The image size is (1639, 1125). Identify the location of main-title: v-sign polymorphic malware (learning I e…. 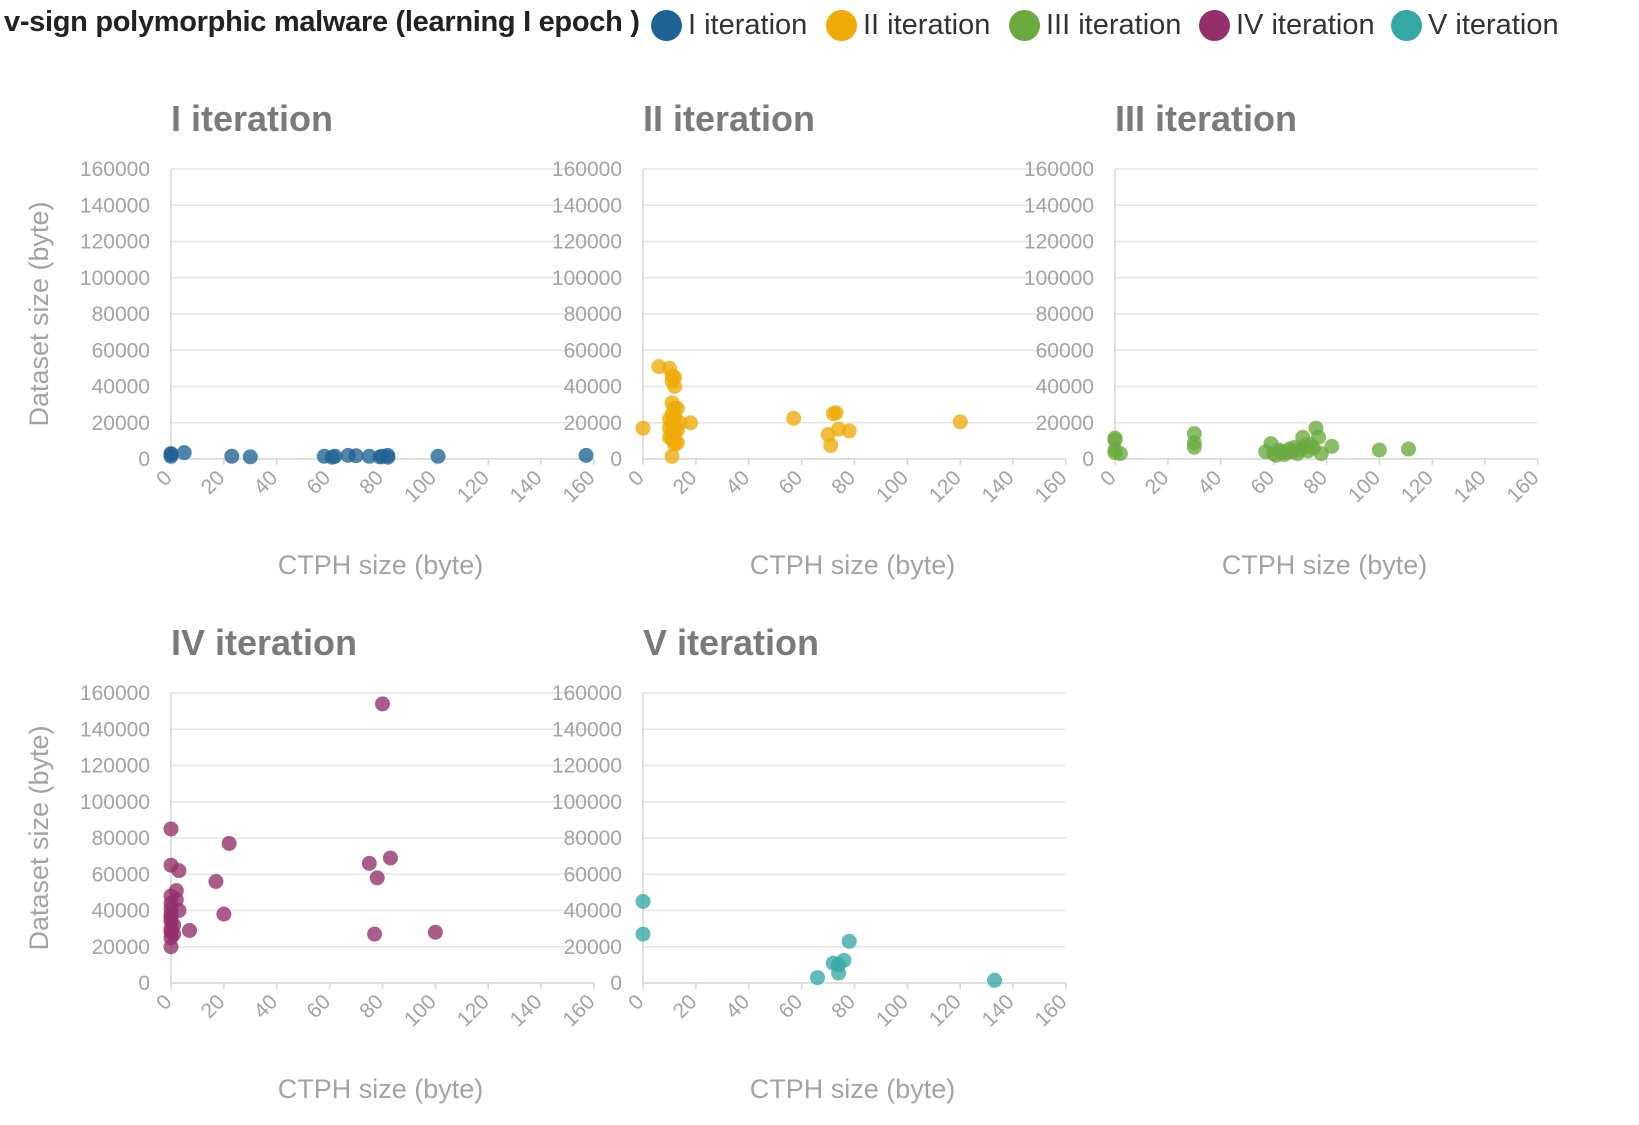
(322, 22).